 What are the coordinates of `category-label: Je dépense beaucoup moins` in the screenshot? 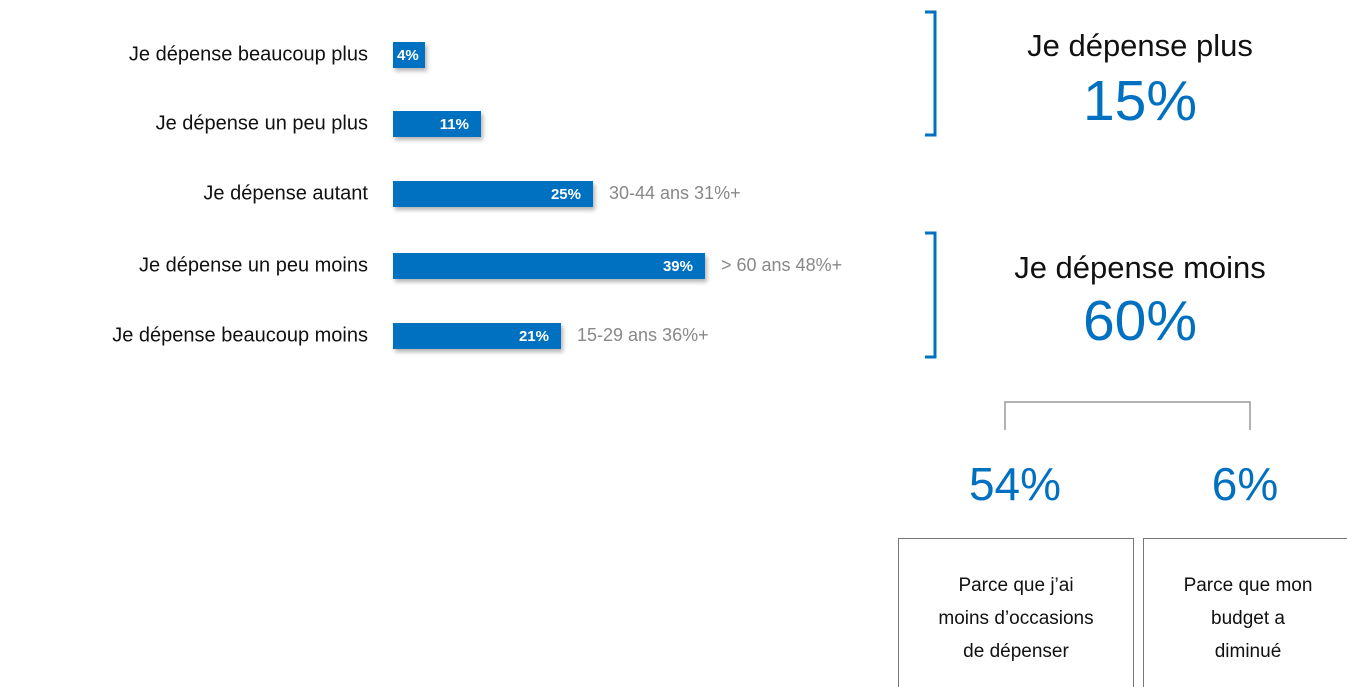 It's located at (240, 335).